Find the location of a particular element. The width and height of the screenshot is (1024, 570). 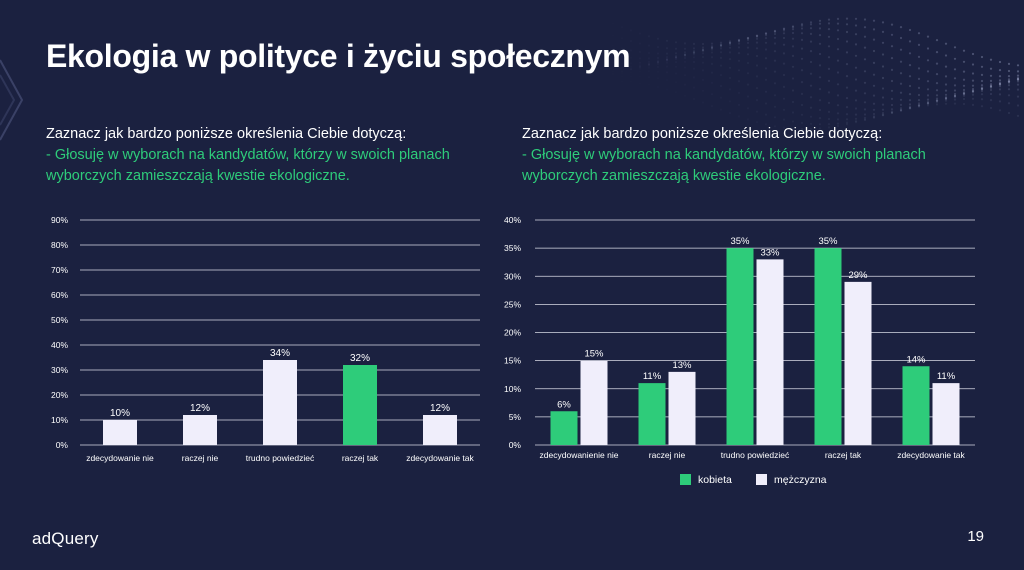

x-tick-label: raczej tak is located at coordinates (843, 455).